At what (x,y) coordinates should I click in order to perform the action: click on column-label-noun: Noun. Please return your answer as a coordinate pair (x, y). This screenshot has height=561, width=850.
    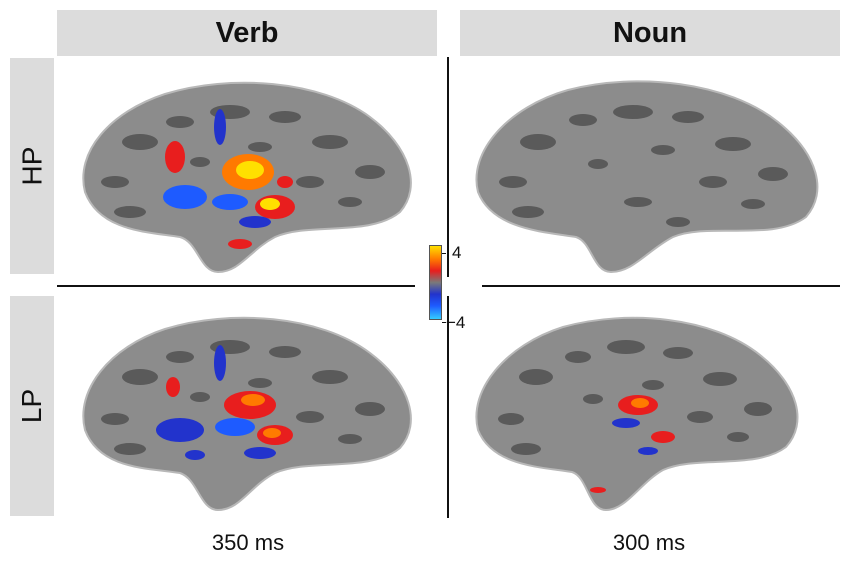
    Looking at the image, I should click on (650, 32).